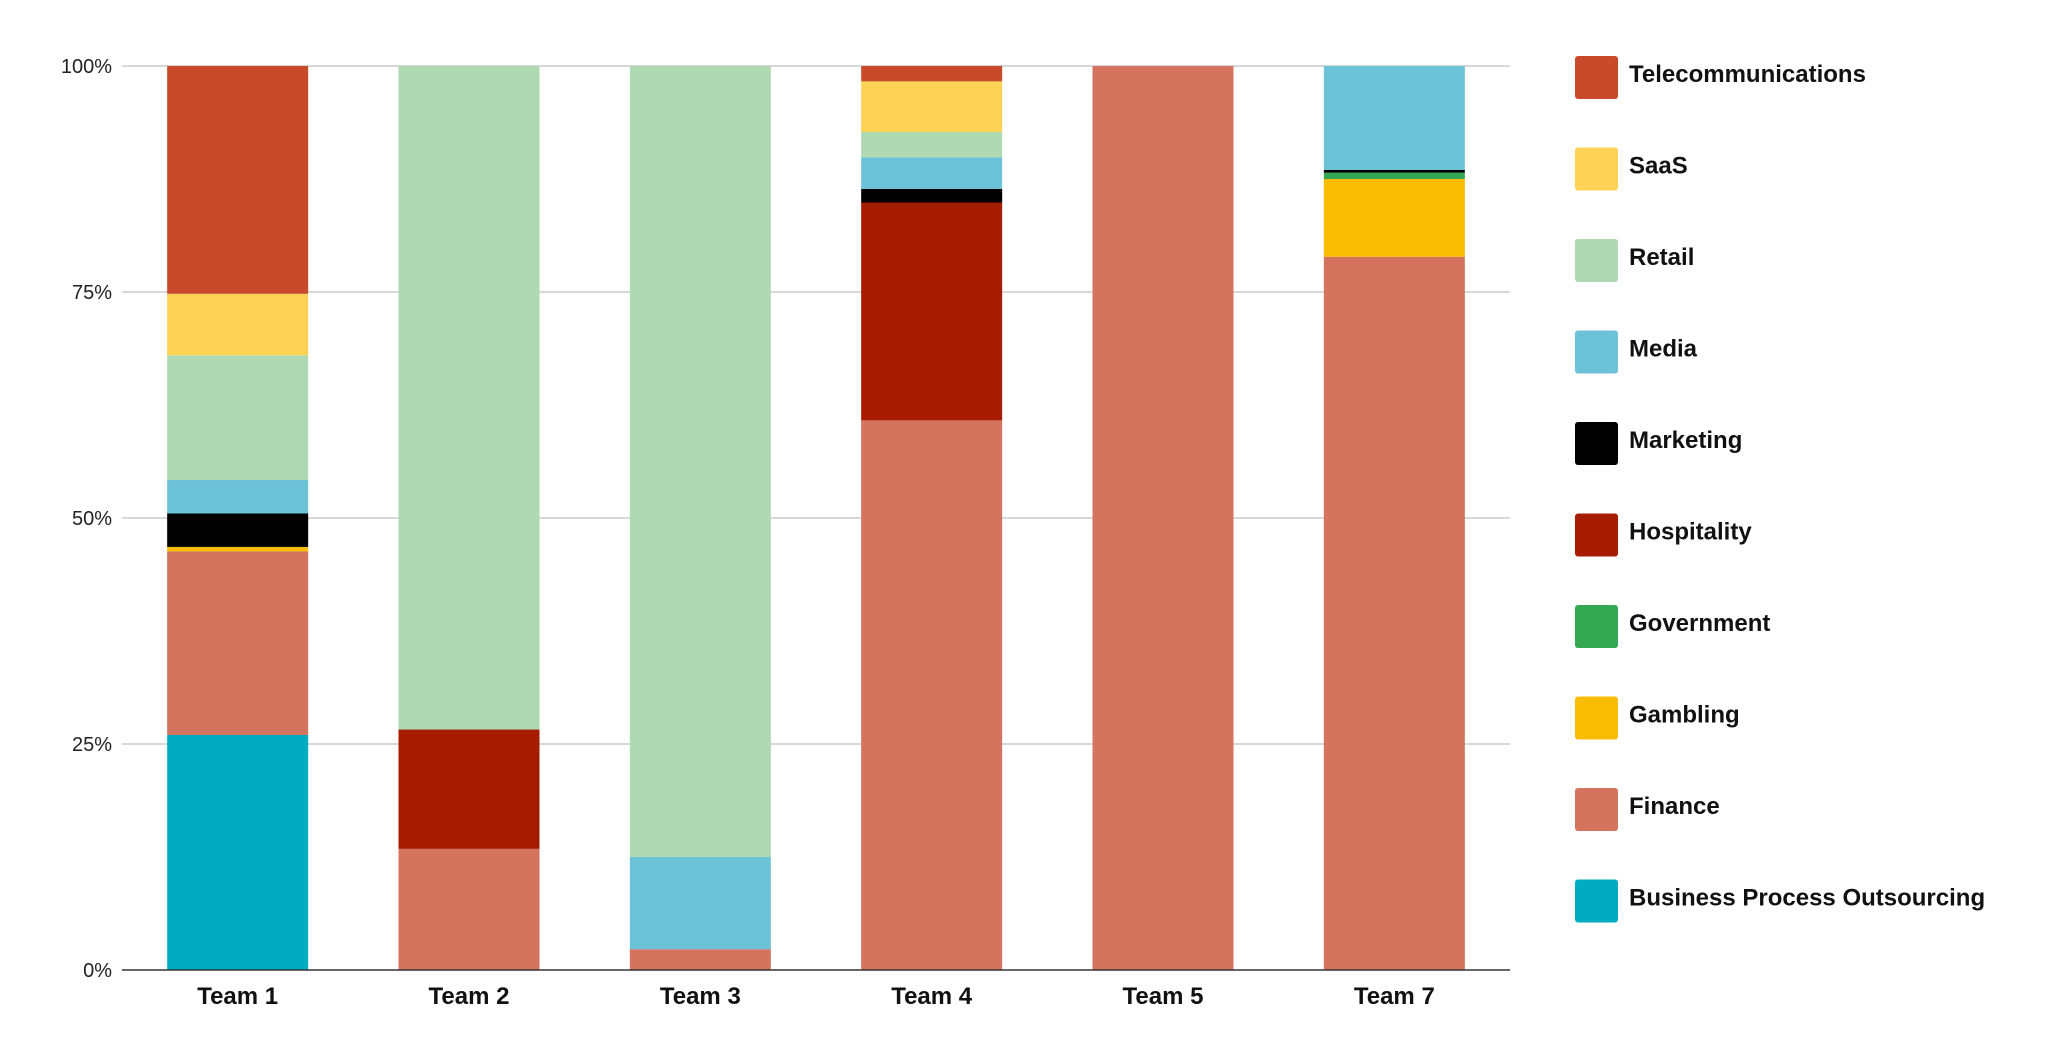  I want to click on legend-item: Gambling, so click(1657, 718).